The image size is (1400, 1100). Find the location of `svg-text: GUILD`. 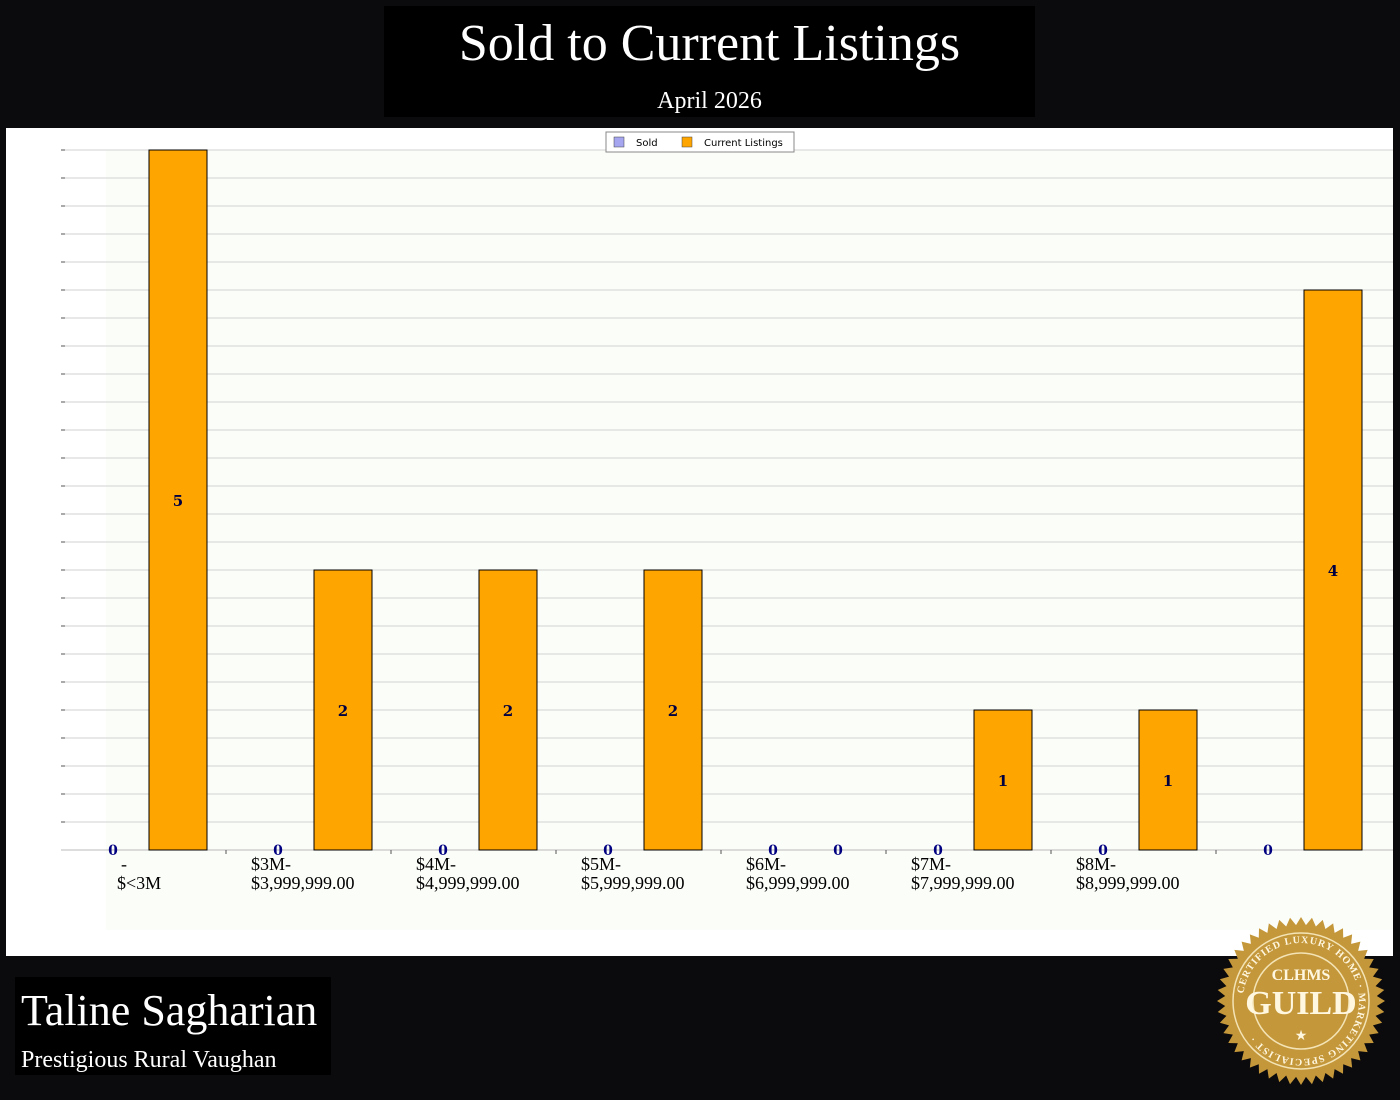

svg-text: GUILD is located at coordinates (1300, 1003).